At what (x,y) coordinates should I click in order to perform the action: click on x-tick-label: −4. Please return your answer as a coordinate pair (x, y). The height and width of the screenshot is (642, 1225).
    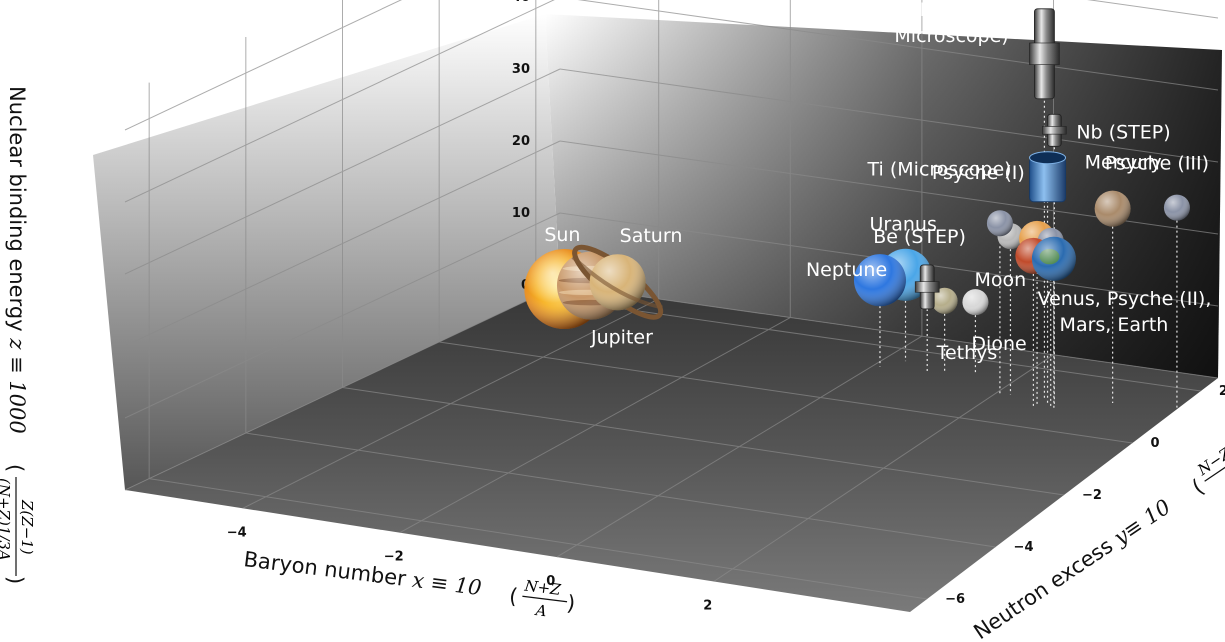
    Looking at the image, I should click on (237, 532).